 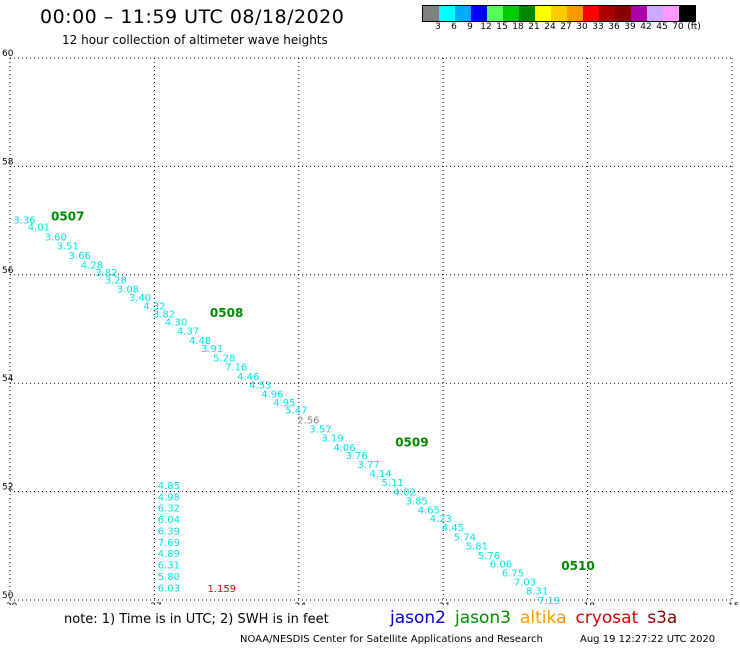 I want to click on wave-height-value: 4.14, so click(x=380, y=474).